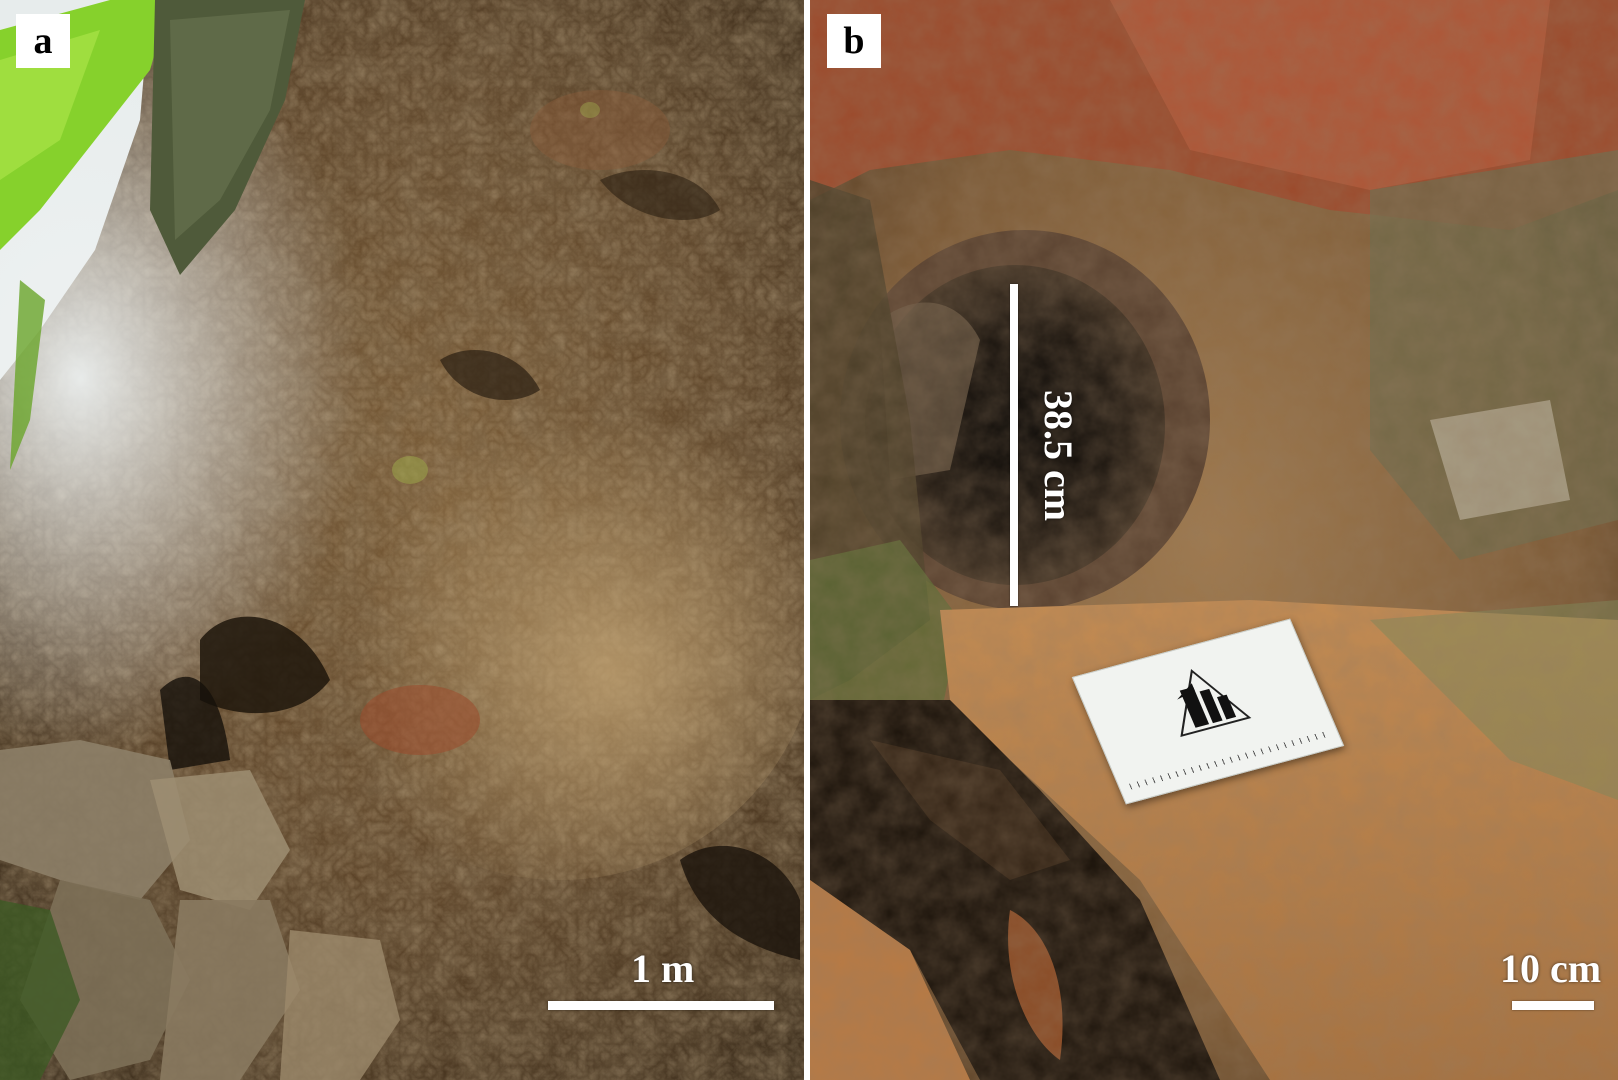  I want to click on scale-bar-label-a: 1 m, so click(663, 968).